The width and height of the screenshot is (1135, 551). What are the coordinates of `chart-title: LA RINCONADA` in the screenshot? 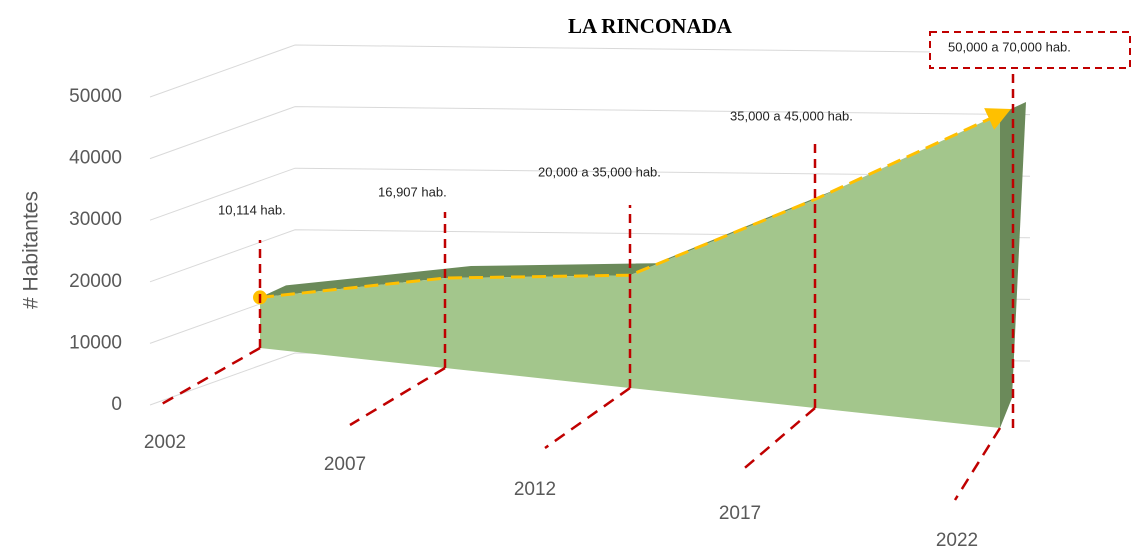 It's located at (650, 26).